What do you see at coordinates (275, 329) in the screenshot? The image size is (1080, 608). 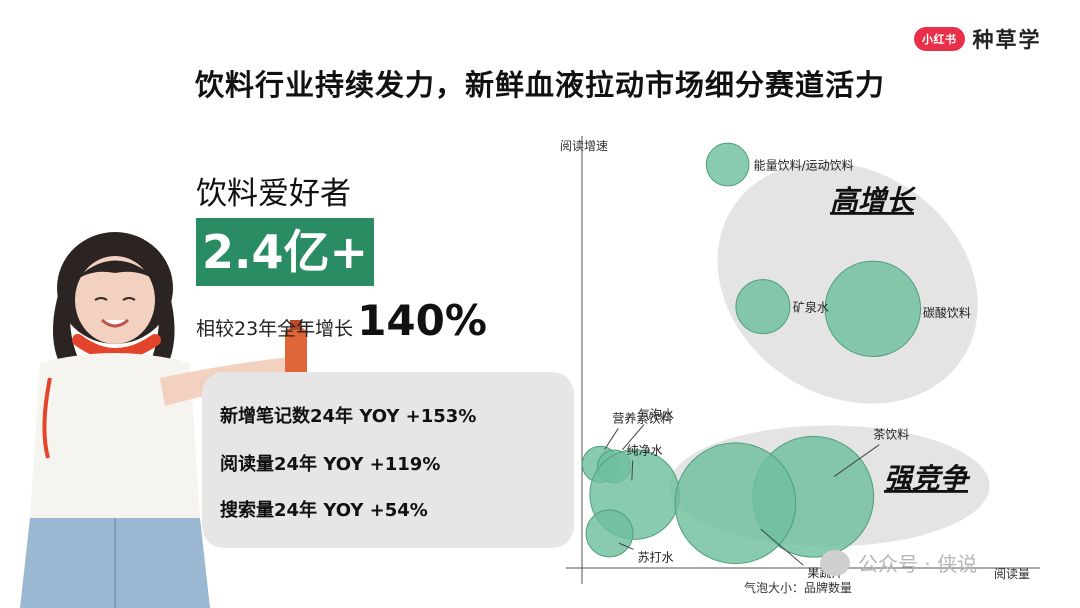 I see `growth-label: 相较23年全年增长` at bounding box center [275, 329].